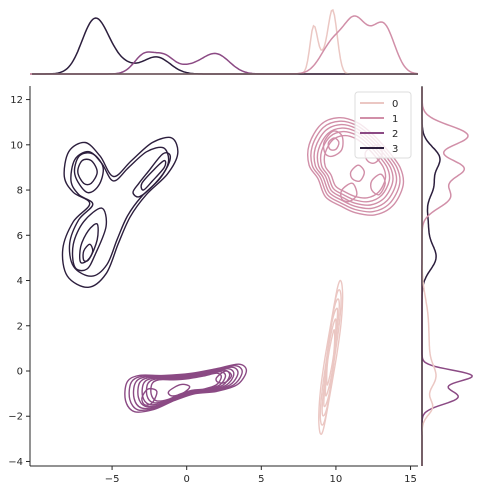  What do you see at coordinates (261, 479) in the screenshot?
I see `x-tick-label: 5` at bounding box center [261, 479].